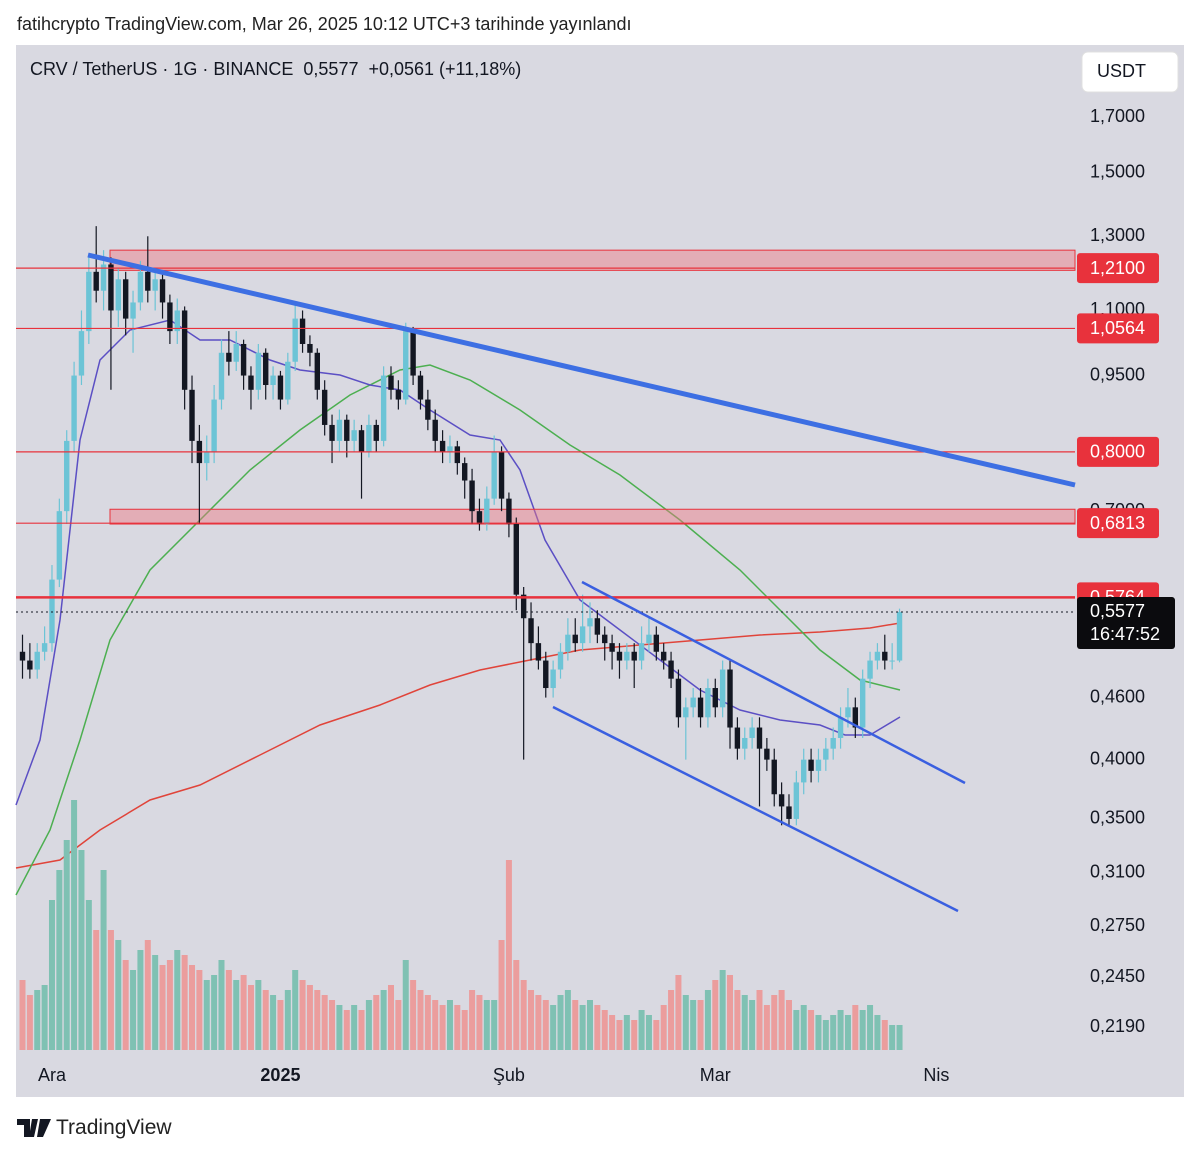 The height and width of the screenshot is (1156, 1200). What do you see at coordinates (936, 1075) in the screenshot?
I see `x-tick-label: Nis` at bounding box center [936, 1075].